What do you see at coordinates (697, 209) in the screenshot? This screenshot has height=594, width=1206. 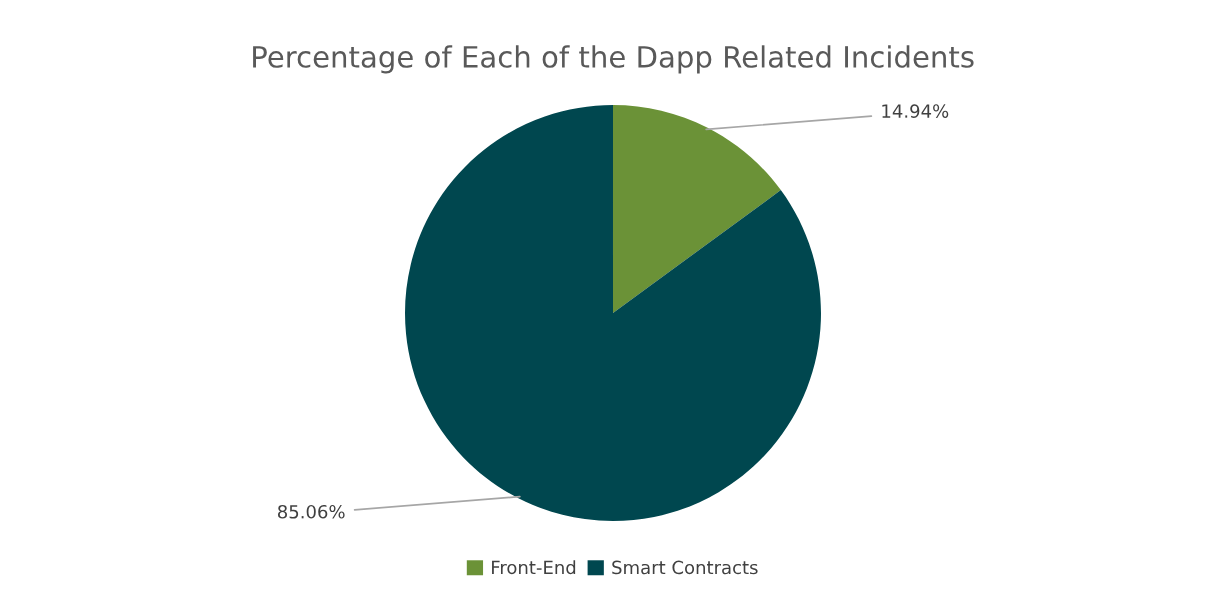 I see `pie-slice` at bounding box center [697, 209].